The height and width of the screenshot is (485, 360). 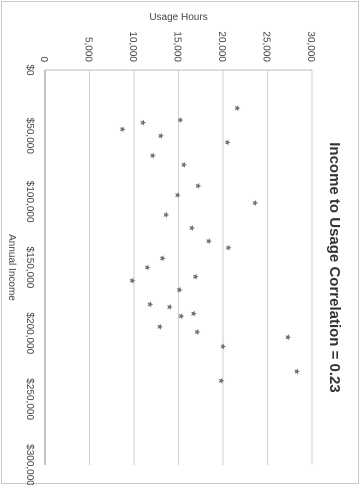 What do you see at coordinates (43, 59) in the screenshot?
I see `y-tick-label: 0` at bounding box center [43, 59].